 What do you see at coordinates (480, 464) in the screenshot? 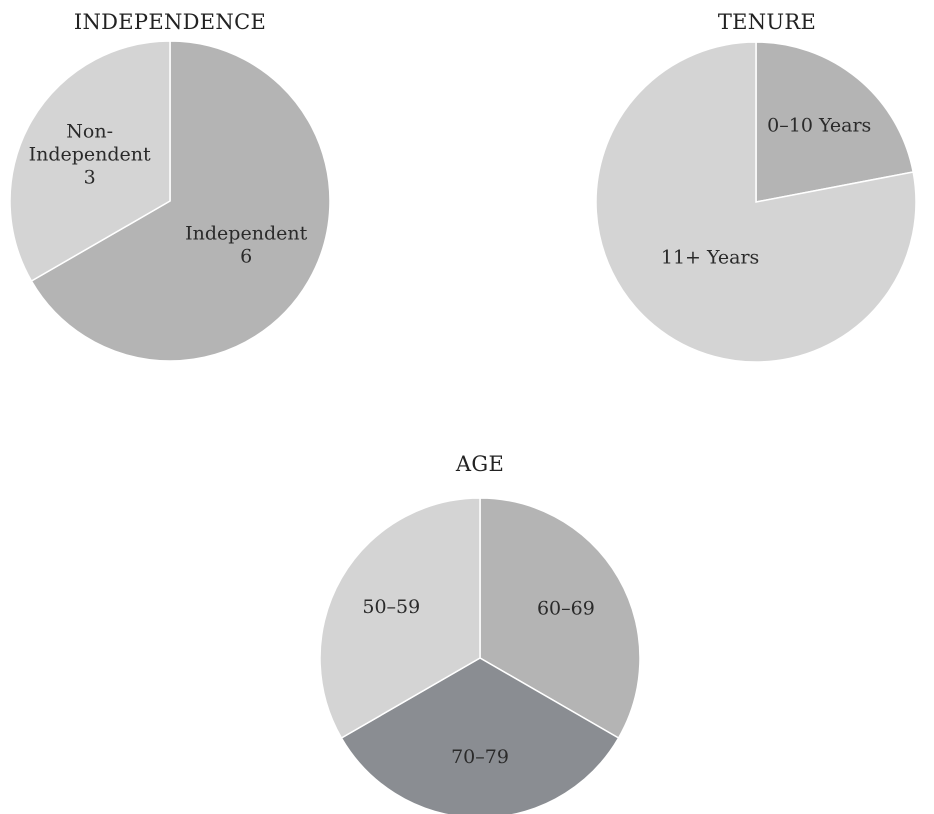
I see `chart-title: AGE` at bounding box center [480, 464].